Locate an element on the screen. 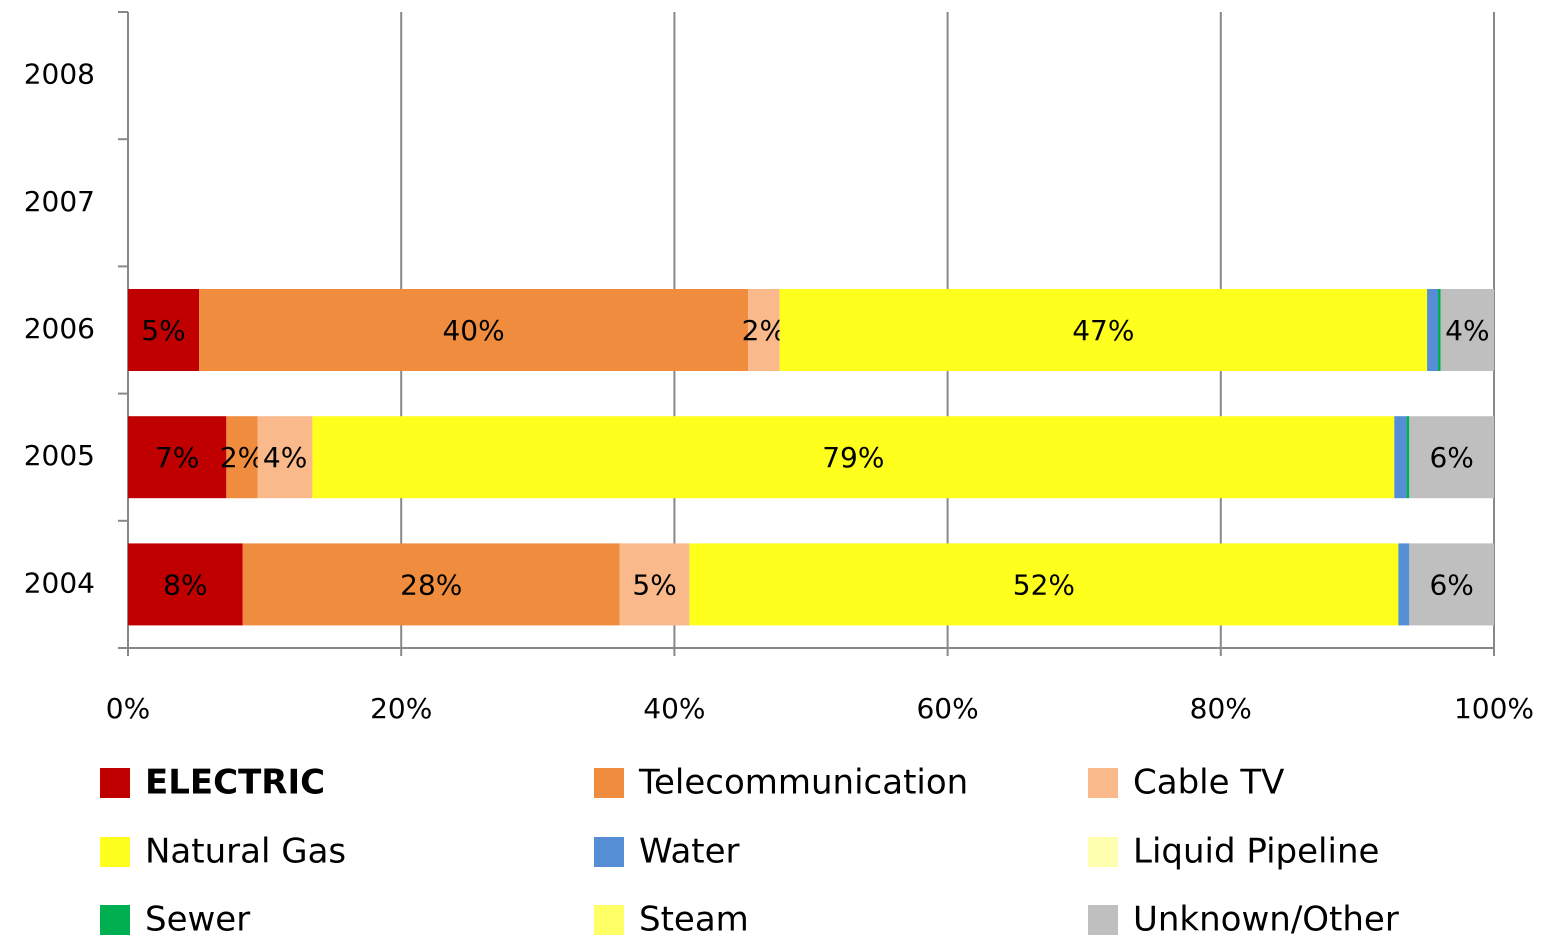  y-tick-label: 2007 is located at coordinates (59, 201).